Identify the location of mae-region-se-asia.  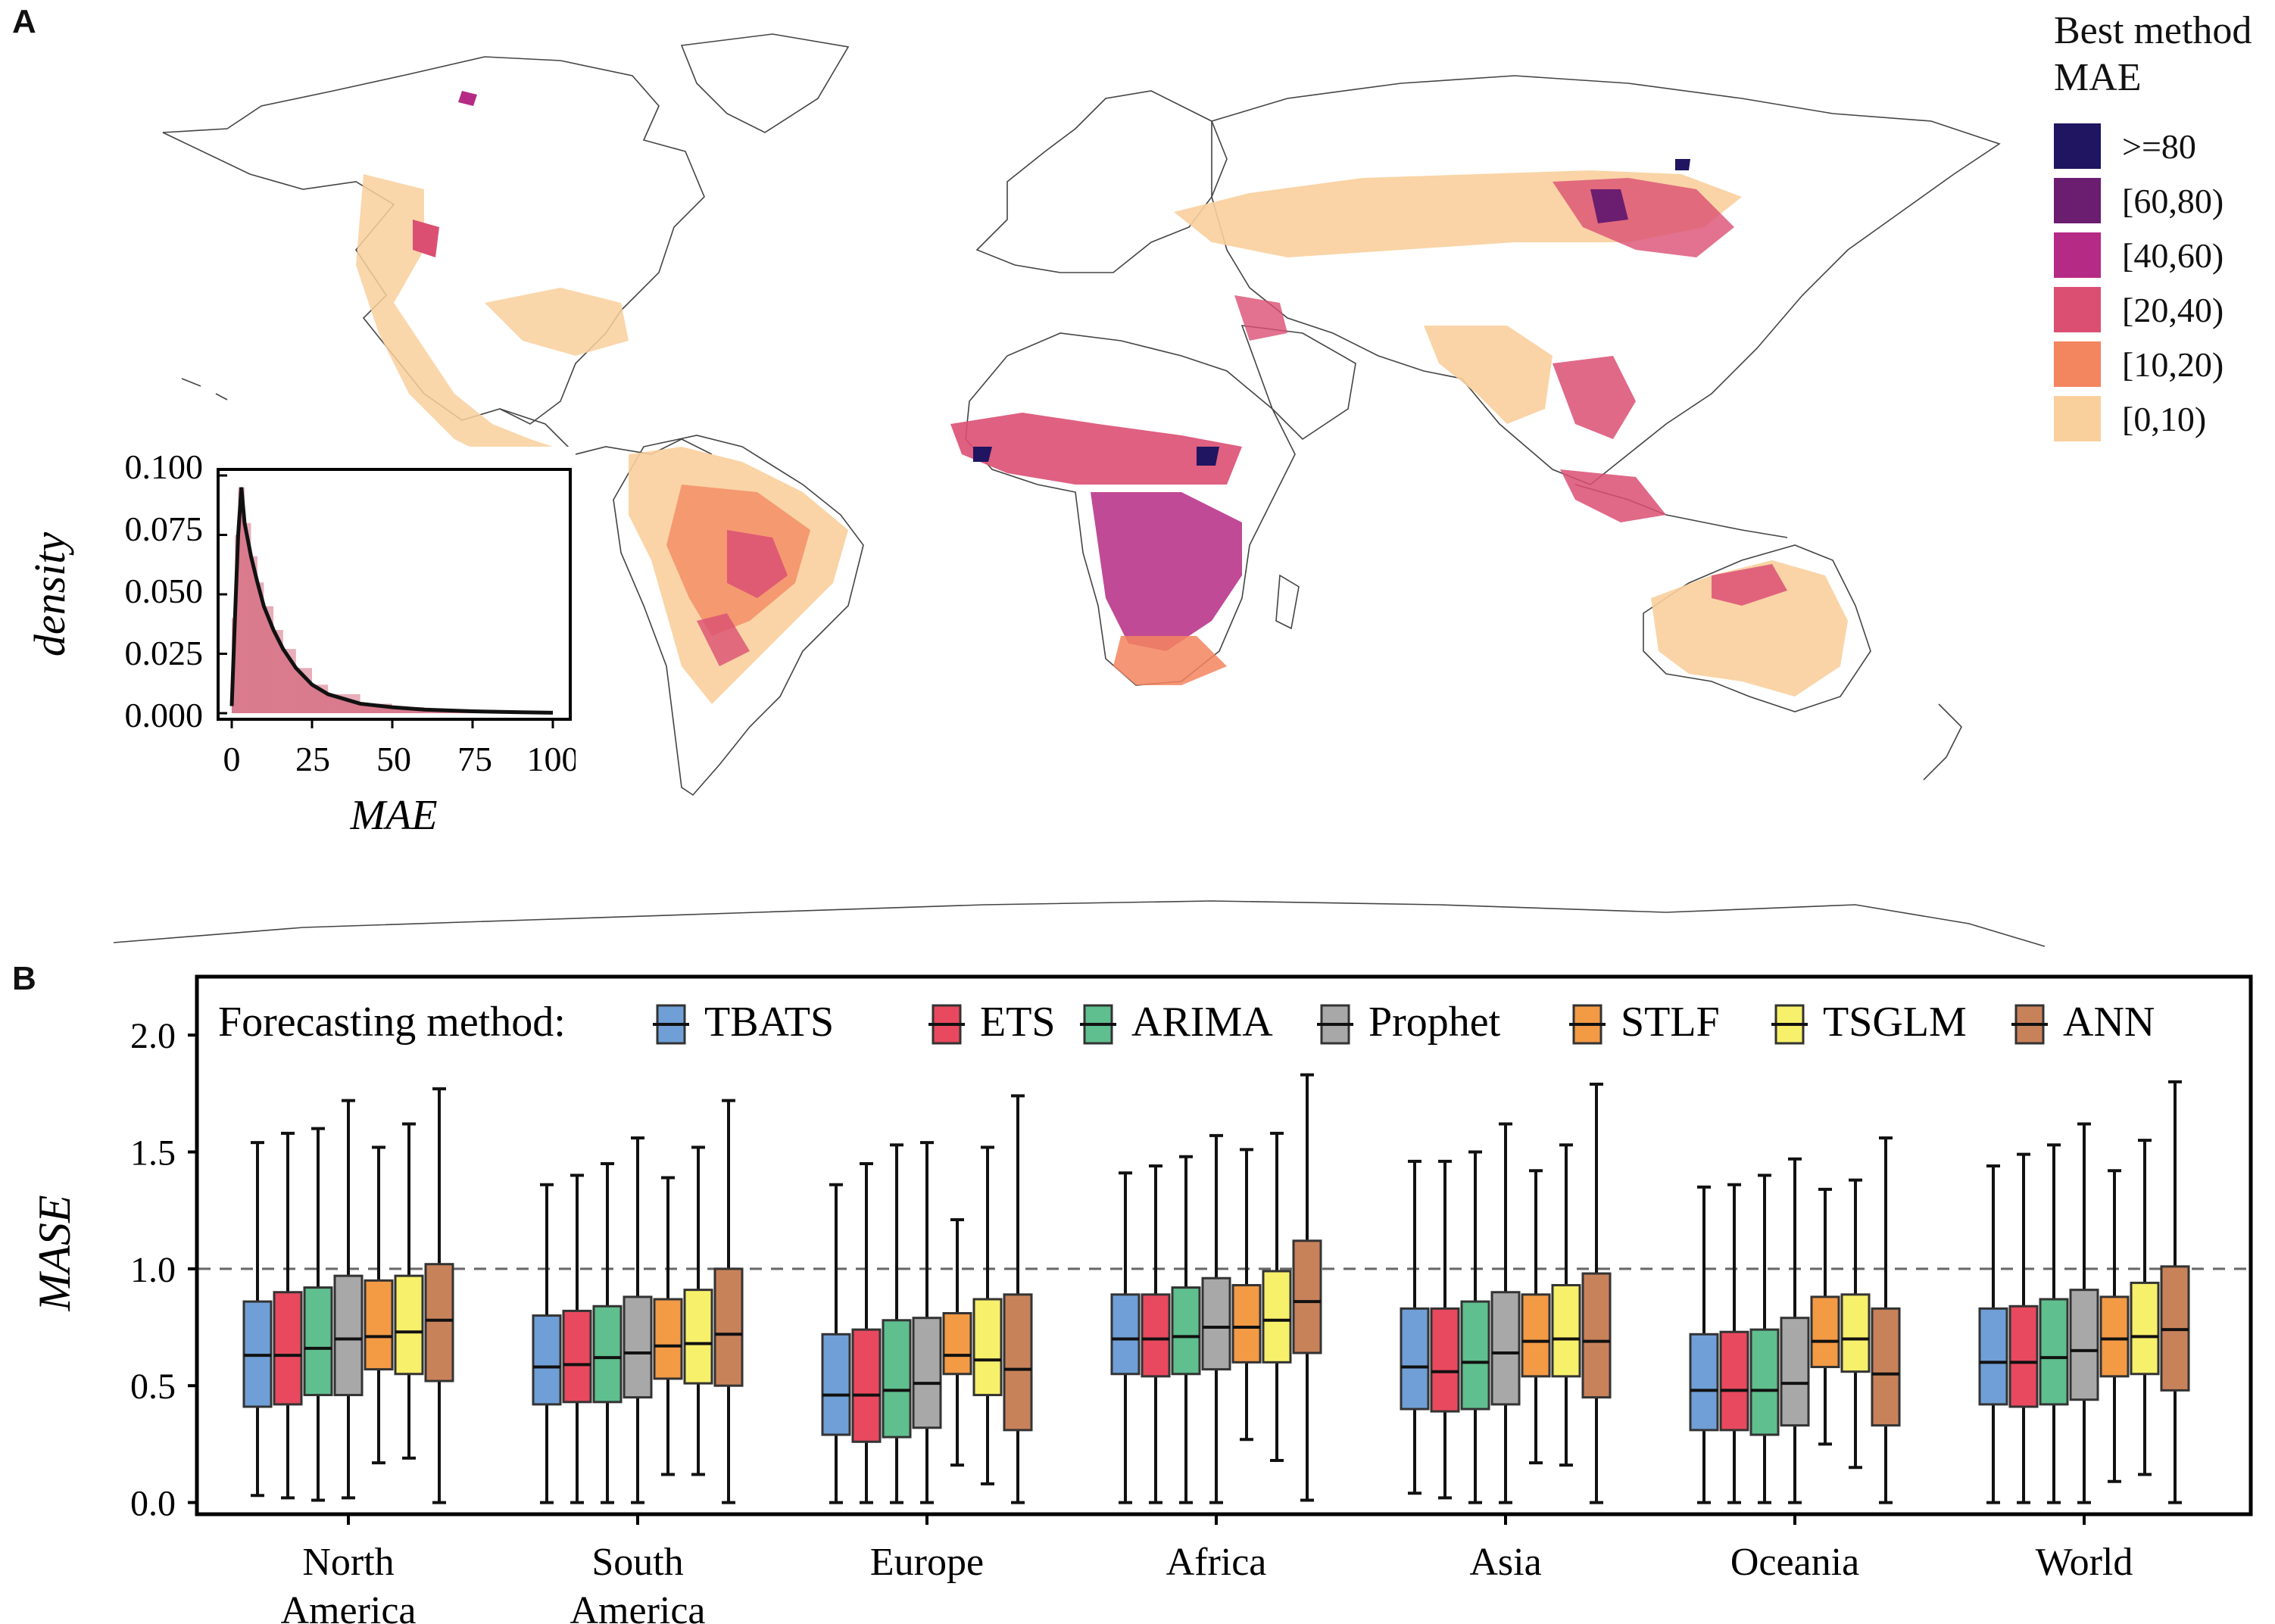
(1594, 397).